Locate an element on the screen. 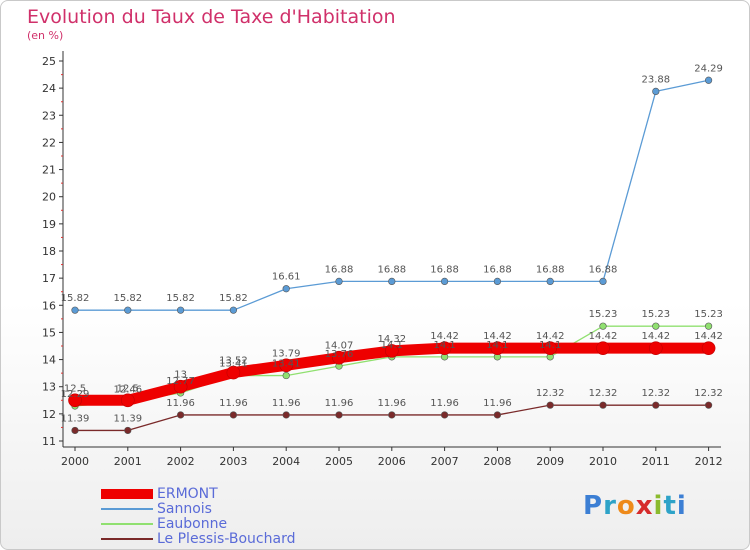 This screenshot has width=750, height=550. y-tick-label: 14 is located at coordinates (49, 360).